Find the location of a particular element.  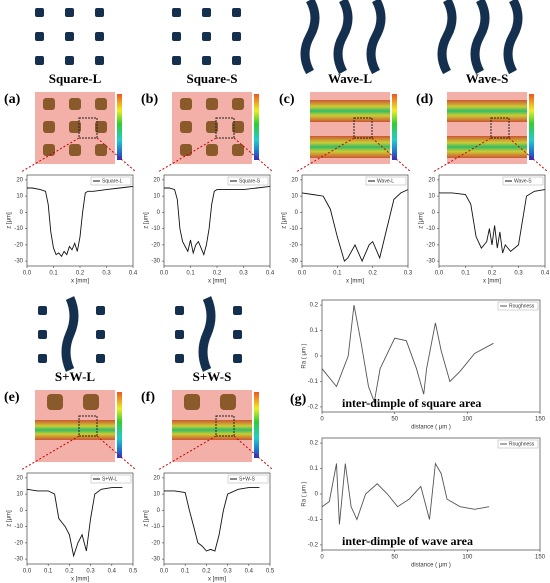

y-tick-label: 0.1 is located at coordinates (314, 331).